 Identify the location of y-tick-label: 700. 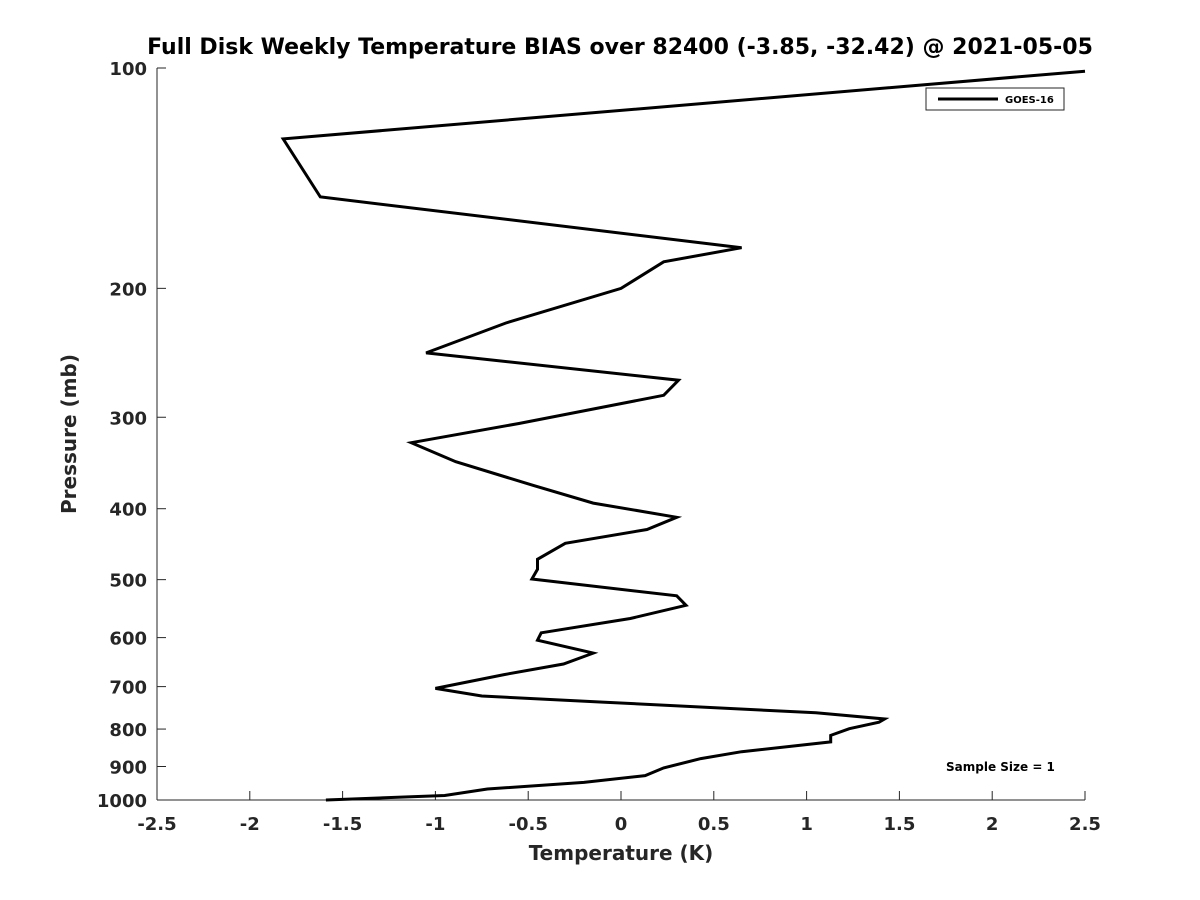
(128, 688).